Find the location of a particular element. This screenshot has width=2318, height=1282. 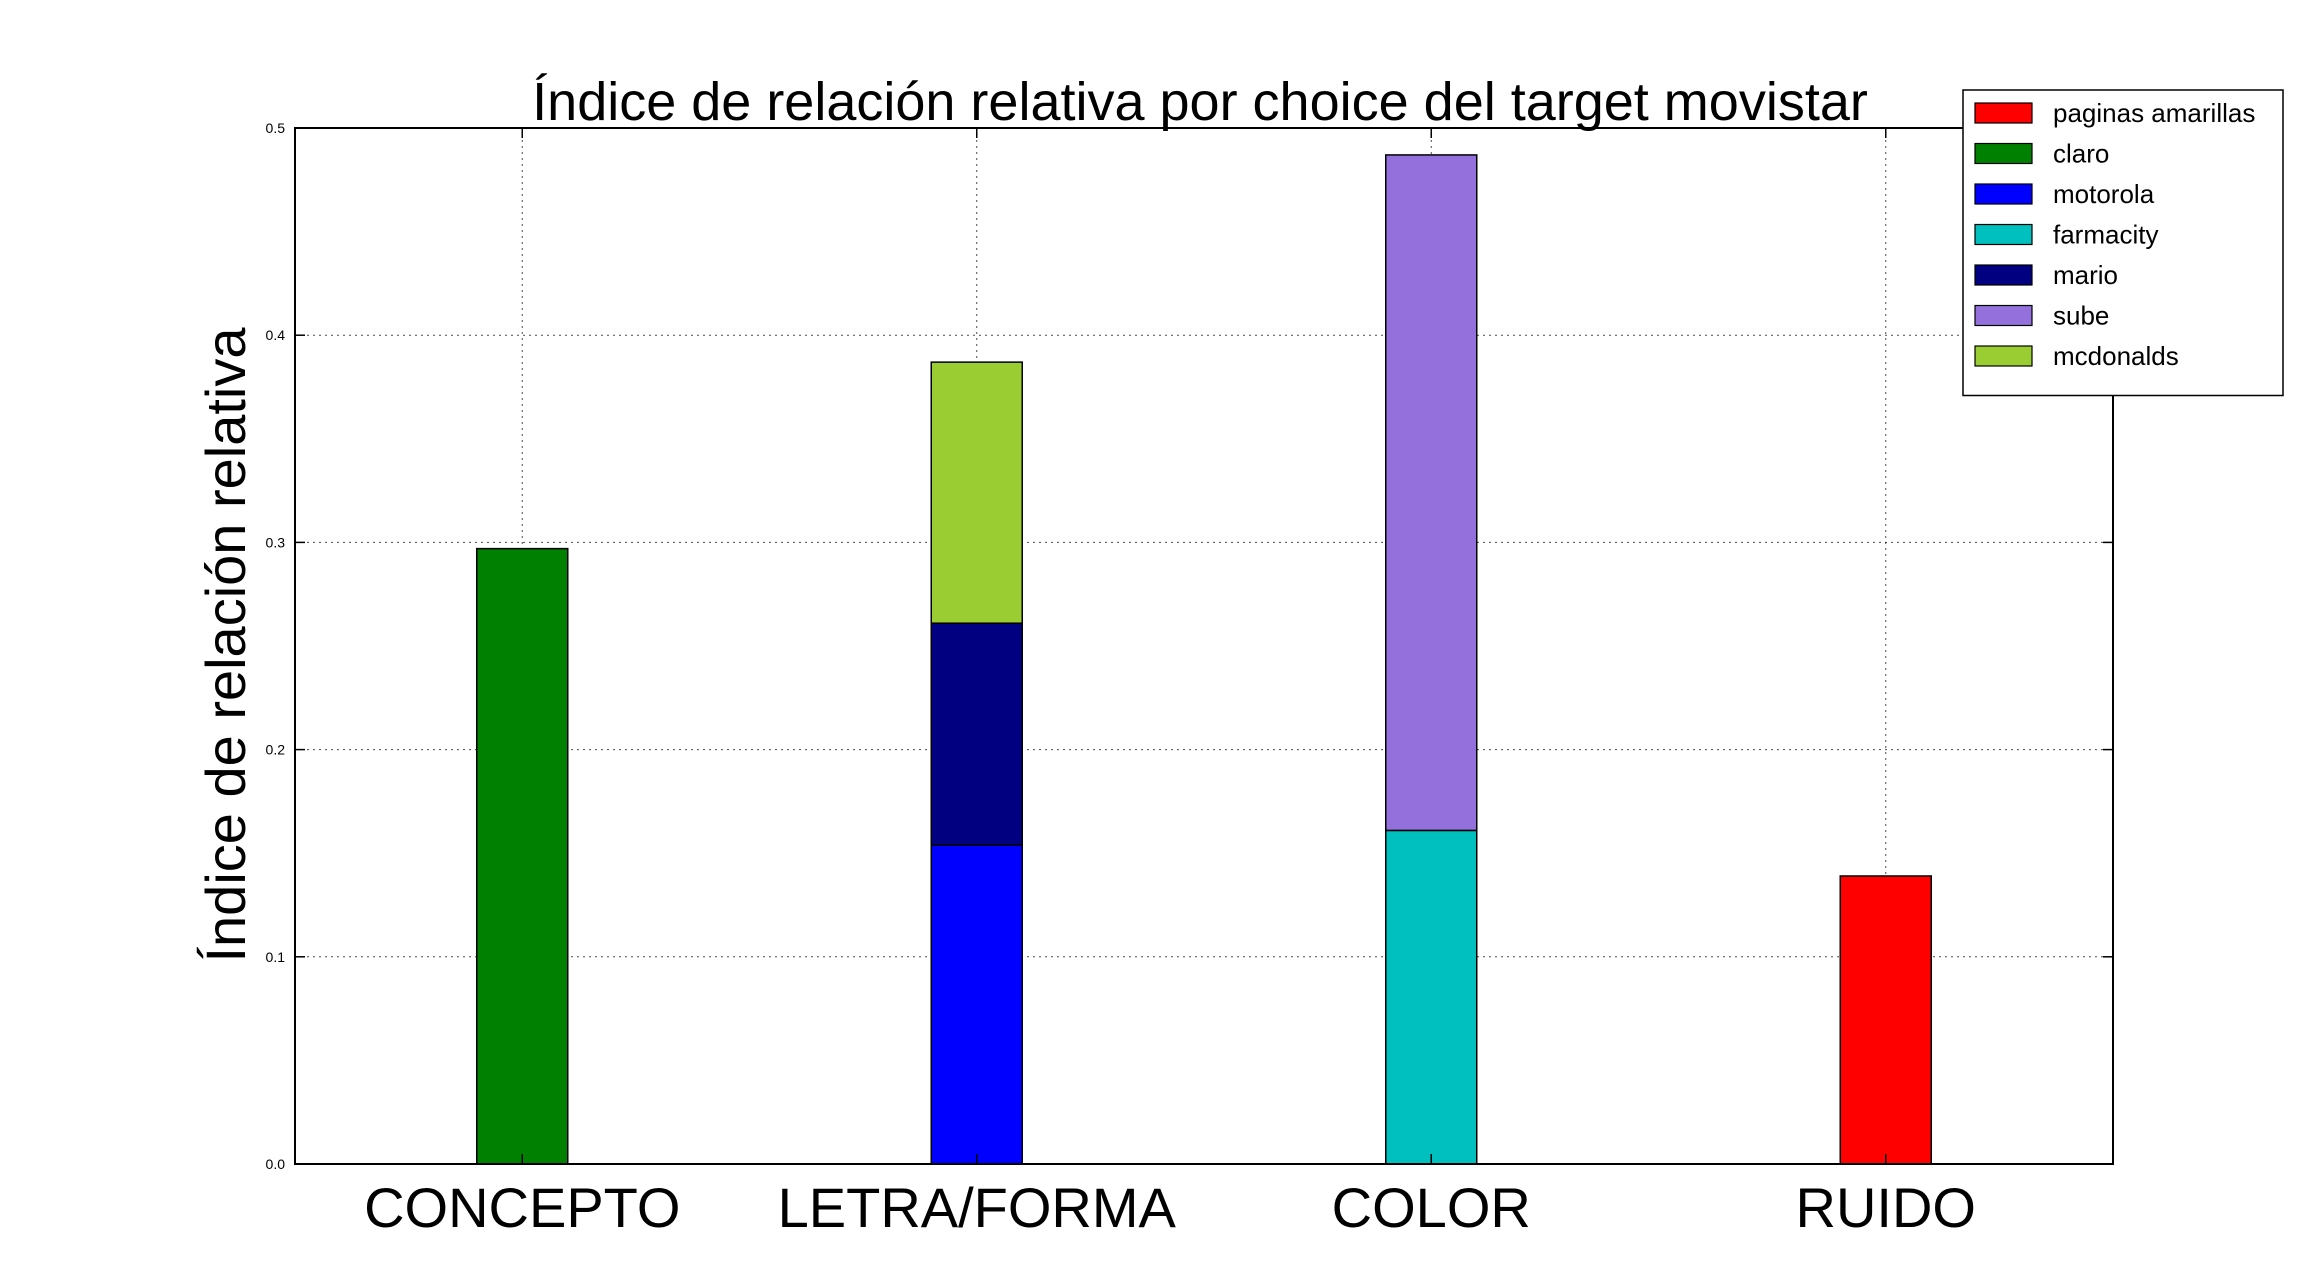

y-tick-label: 0.0 is located at coordinates (276, 1164).